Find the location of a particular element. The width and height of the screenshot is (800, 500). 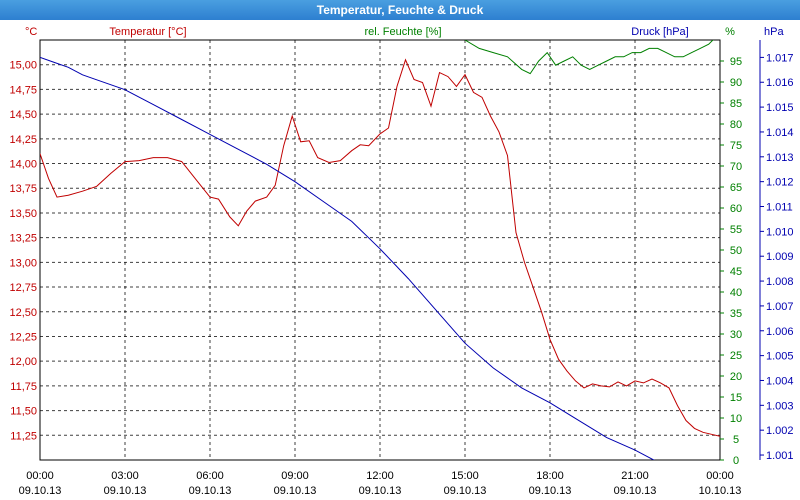

hum-tick-label: 50 is located at coordinates (736, 251).